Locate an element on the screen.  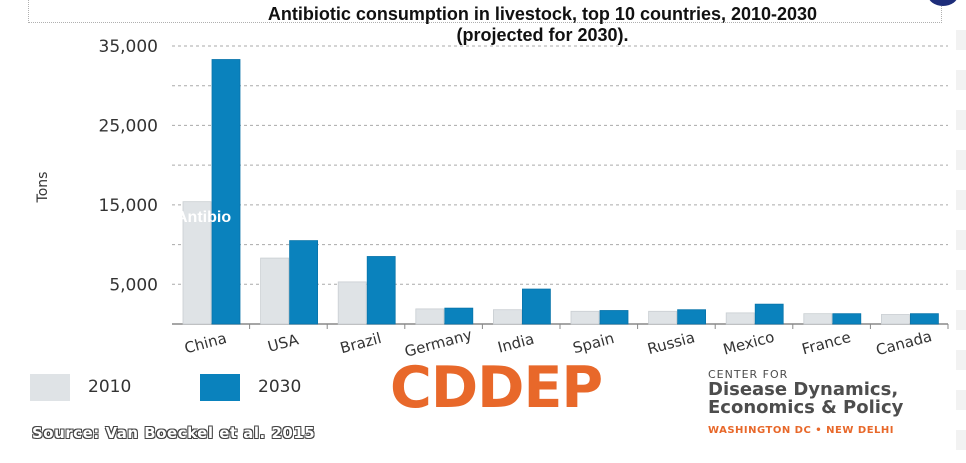
bar-china-2030 is located at coordinates (226, 192).